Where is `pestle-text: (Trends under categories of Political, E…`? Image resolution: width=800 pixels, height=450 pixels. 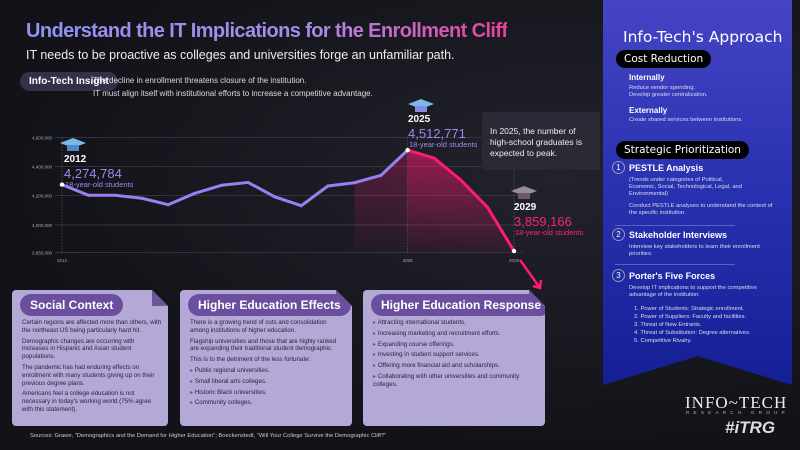
pestle-text: (Trends under categories of Political, E… is located at coordinates (686, 187).